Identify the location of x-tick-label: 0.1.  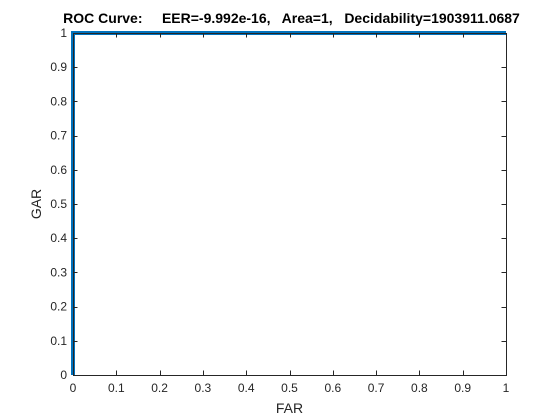
(116, 388).